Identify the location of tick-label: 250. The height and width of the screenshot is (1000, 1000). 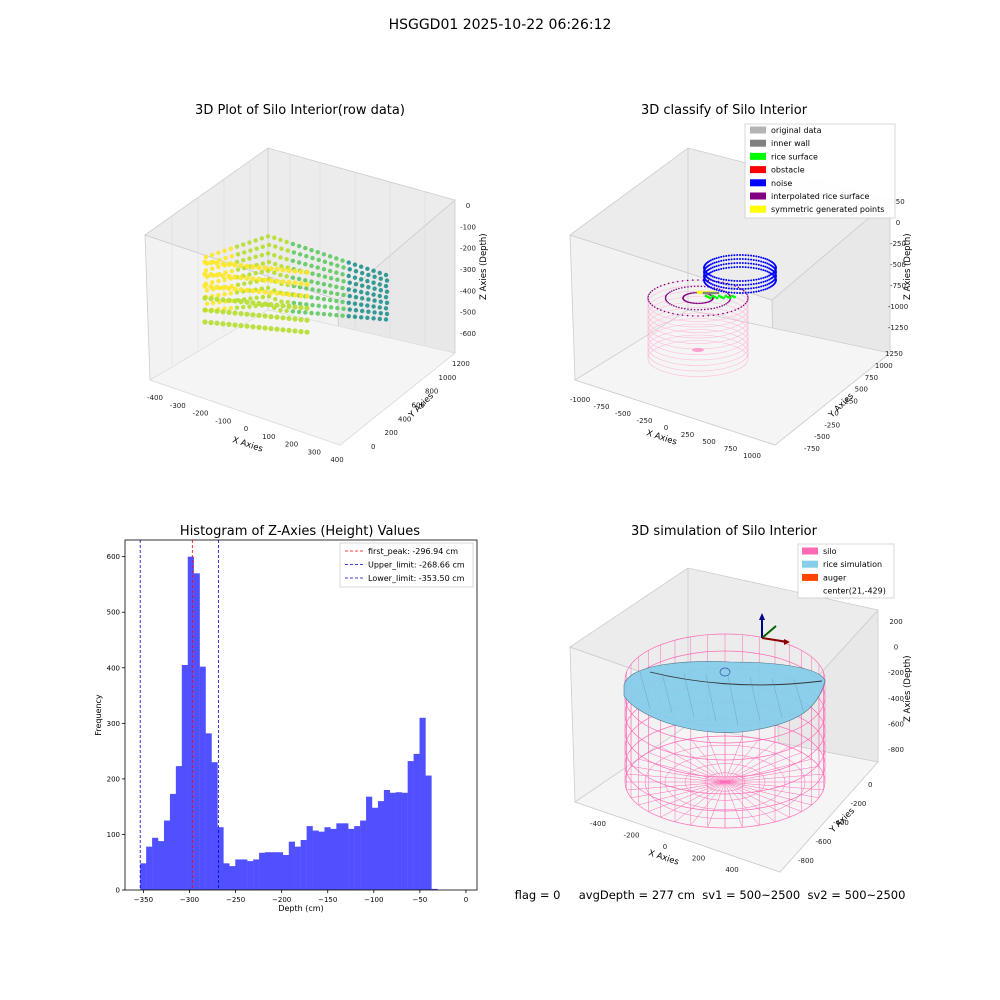
(851, 402).